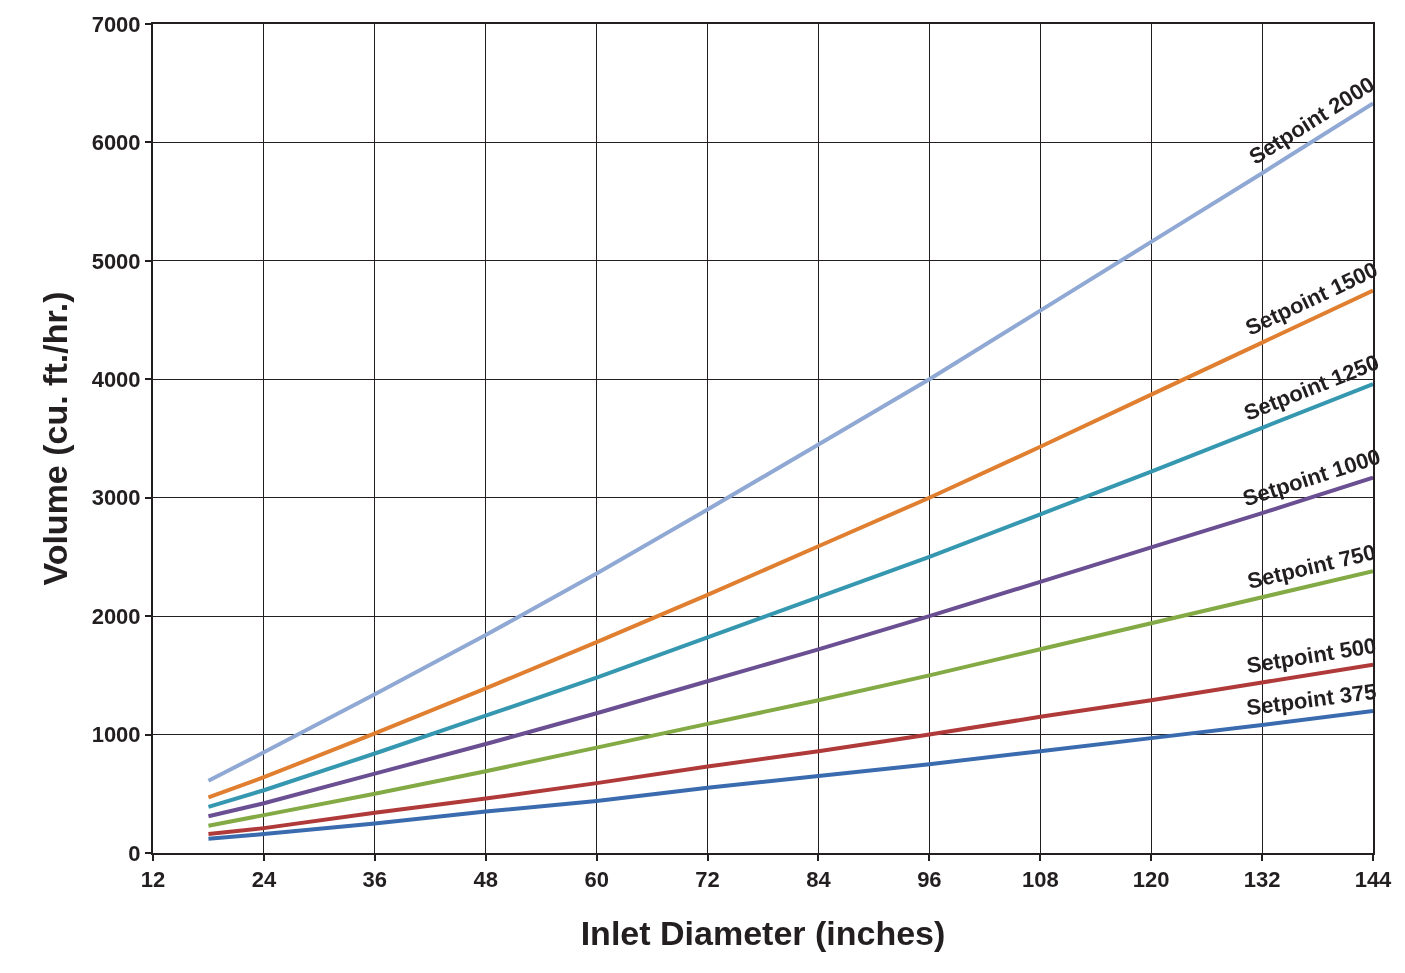 The image size is (1405, 973). I want to click on y-tick-label: 4000, so click(116, 379).